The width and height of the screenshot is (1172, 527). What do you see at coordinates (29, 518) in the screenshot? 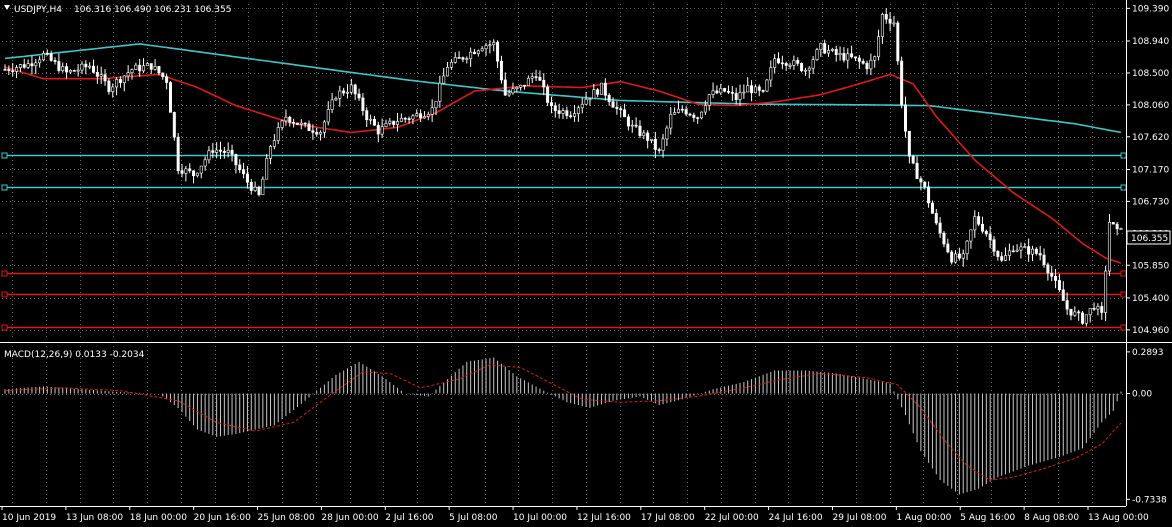
I see `time-tick-label: 10 Jun 2019` at bounding box center [29, 518].